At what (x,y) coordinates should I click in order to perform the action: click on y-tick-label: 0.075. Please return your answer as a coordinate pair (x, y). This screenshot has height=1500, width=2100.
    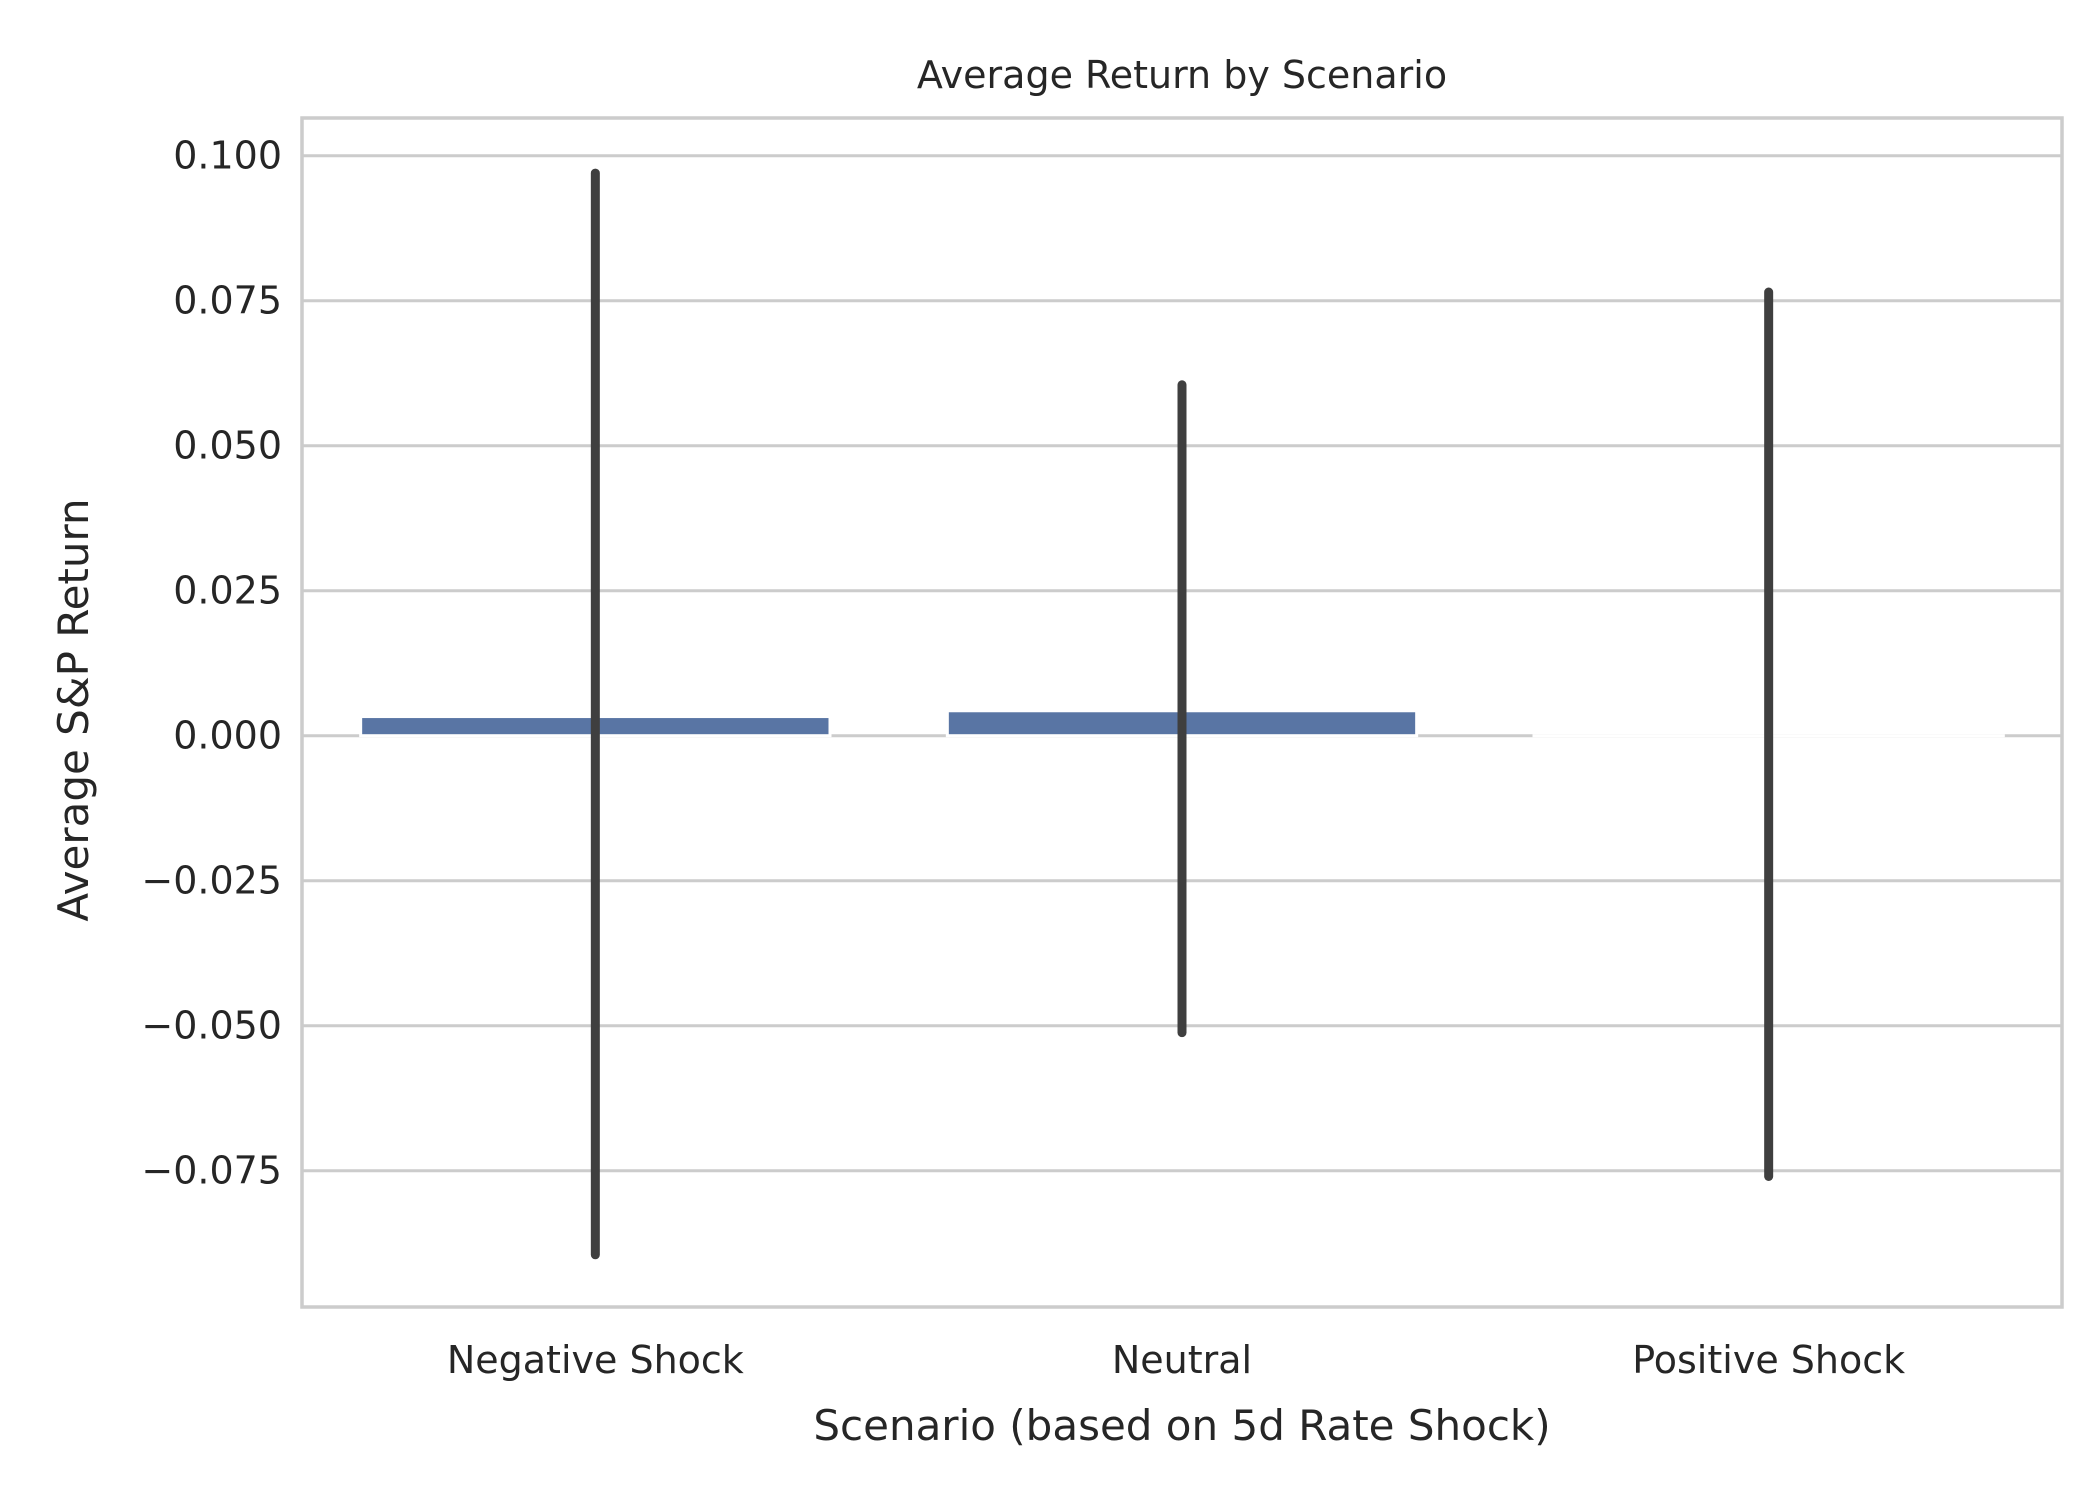
    Looking at the image, I should click on (227, 301).